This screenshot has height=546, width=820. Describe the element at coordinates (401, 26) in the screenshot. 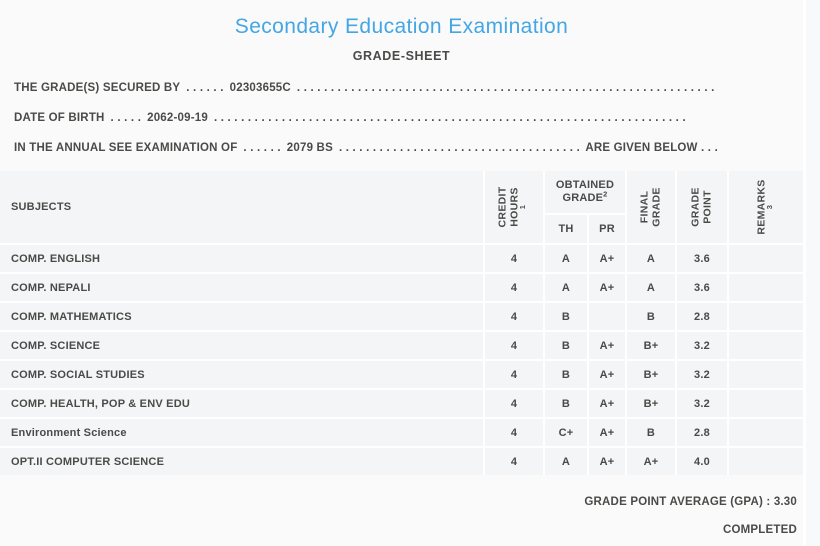

I see `page-title: Secondary Education Examination` at that location.